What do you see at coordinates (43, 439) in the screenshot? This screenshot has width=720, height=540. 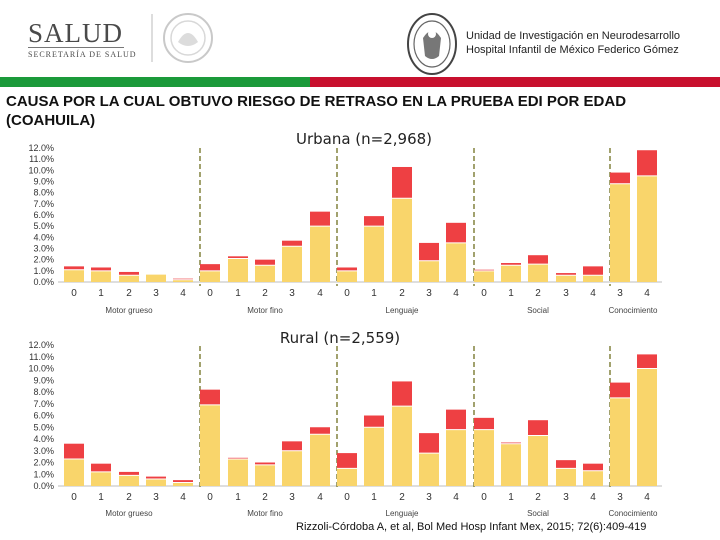 I see `rural-y-tick-label: 4.0%` at bounding box center [43, 439].